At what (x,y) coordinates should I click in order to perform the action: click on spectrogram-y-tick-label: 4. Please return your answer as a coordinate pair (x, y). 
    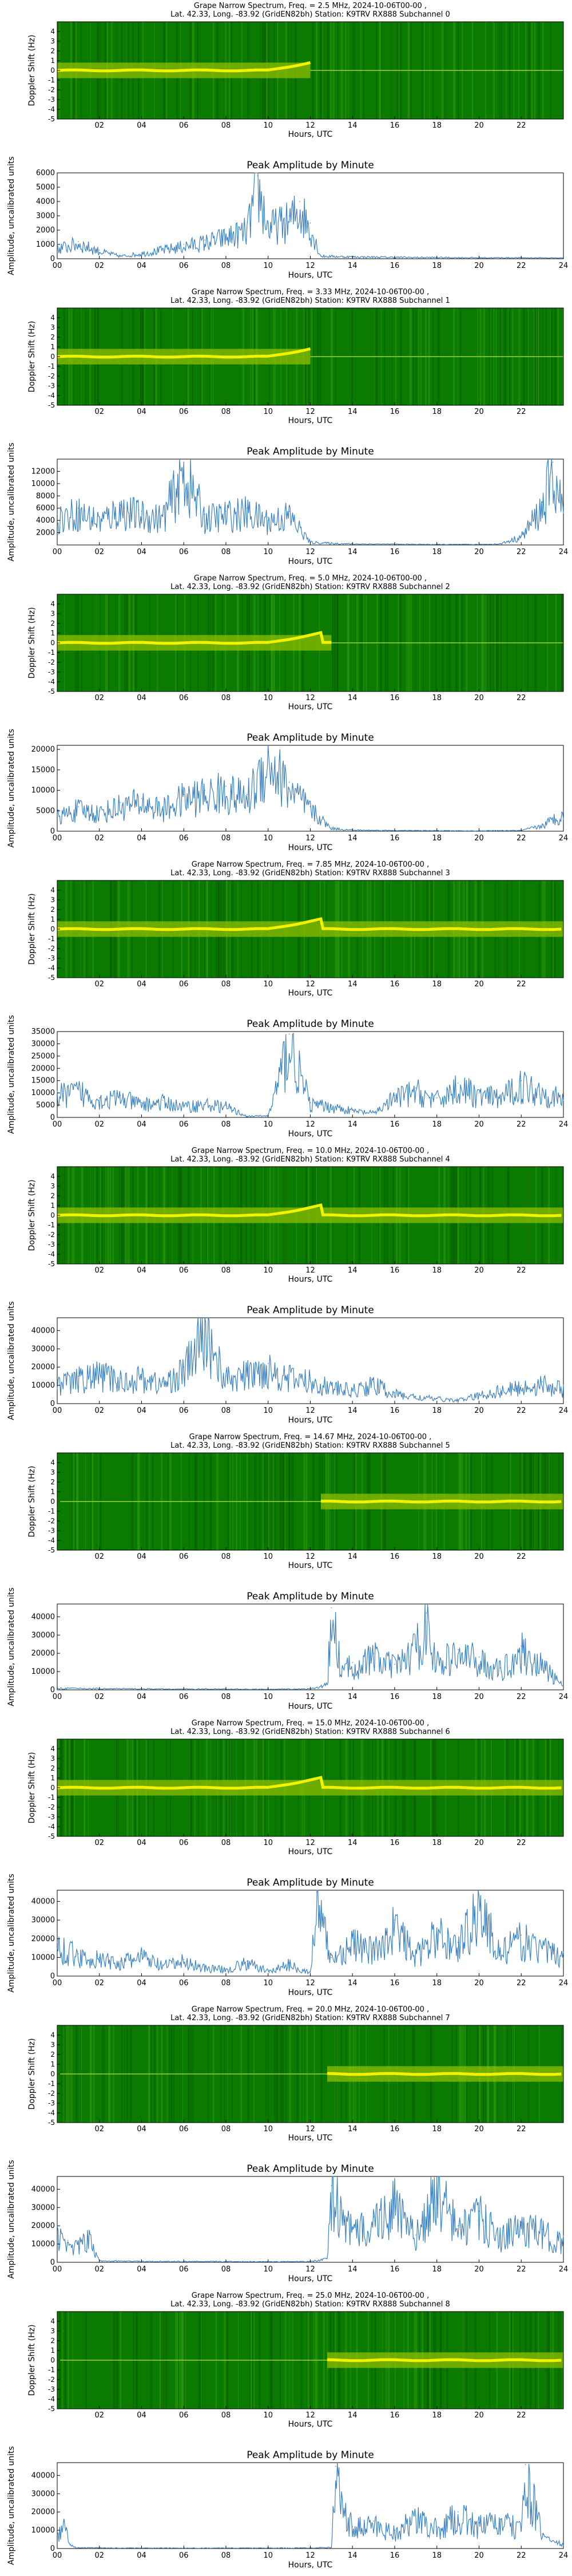
    Looking at the image, I should click on (52, 2035).